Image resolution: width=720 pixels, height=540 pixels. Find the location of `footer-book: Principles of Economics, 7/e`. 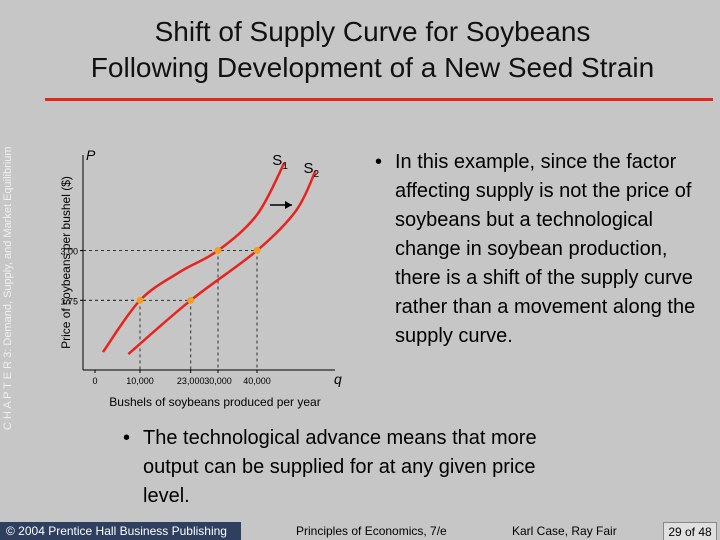

footer-book: Principles of Economics, 7/e is located at coordinates (371, 531).